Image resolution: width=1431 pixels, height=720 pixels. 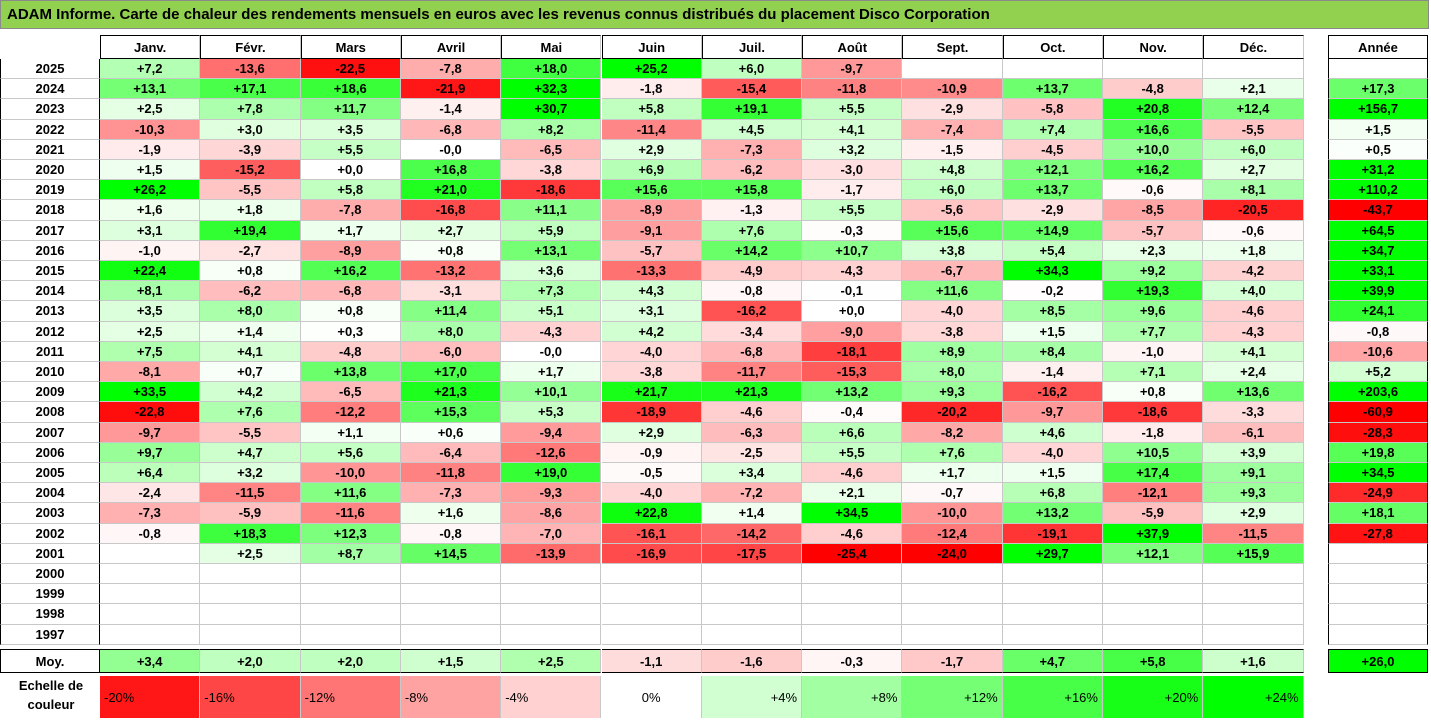 What do you see at coordinates (50, 311) in the screenshot?
I see `year-label: 2013` at bounding box center [50, 311].